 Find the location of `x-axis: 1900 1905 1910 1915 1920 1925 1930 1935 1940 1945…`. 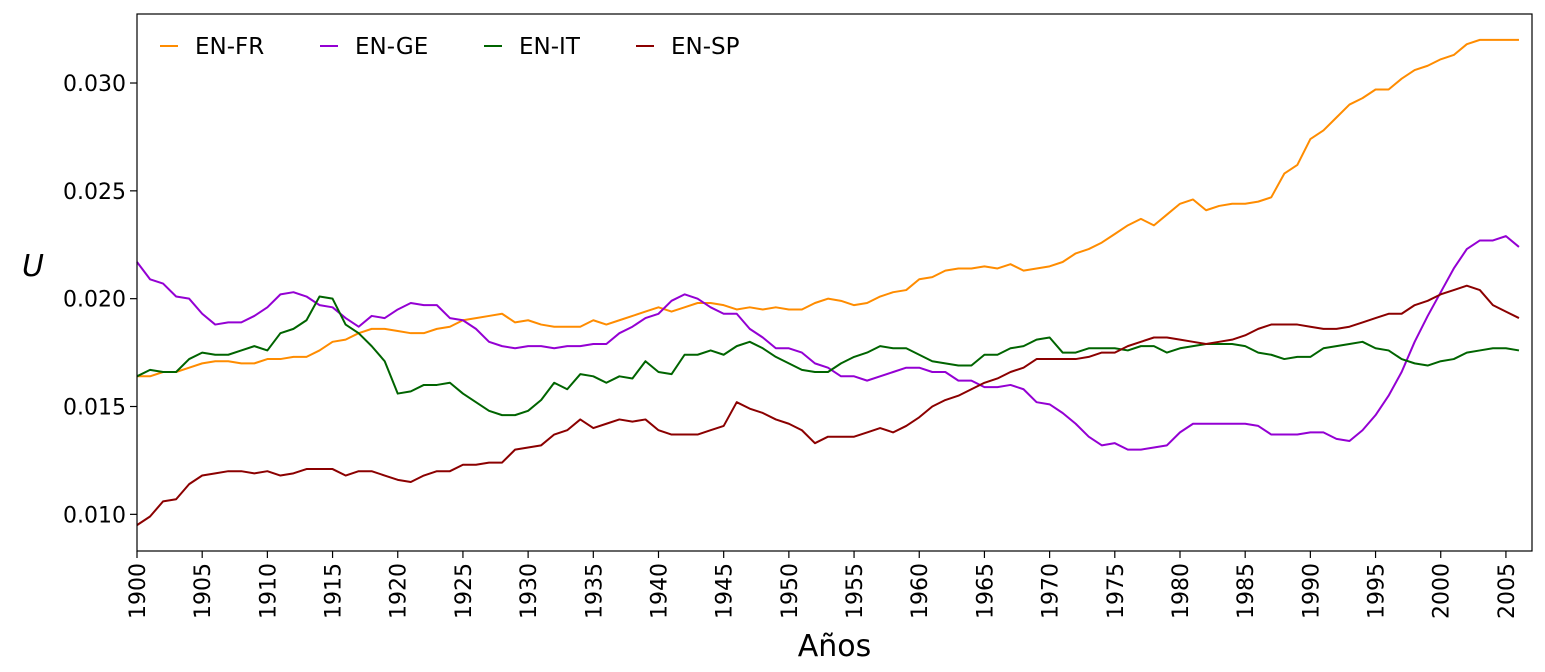

x-axis: 1900 1905 1910 1915 1920 1925 1930 1935 1940 1945… is located at coordinates (823, 585).